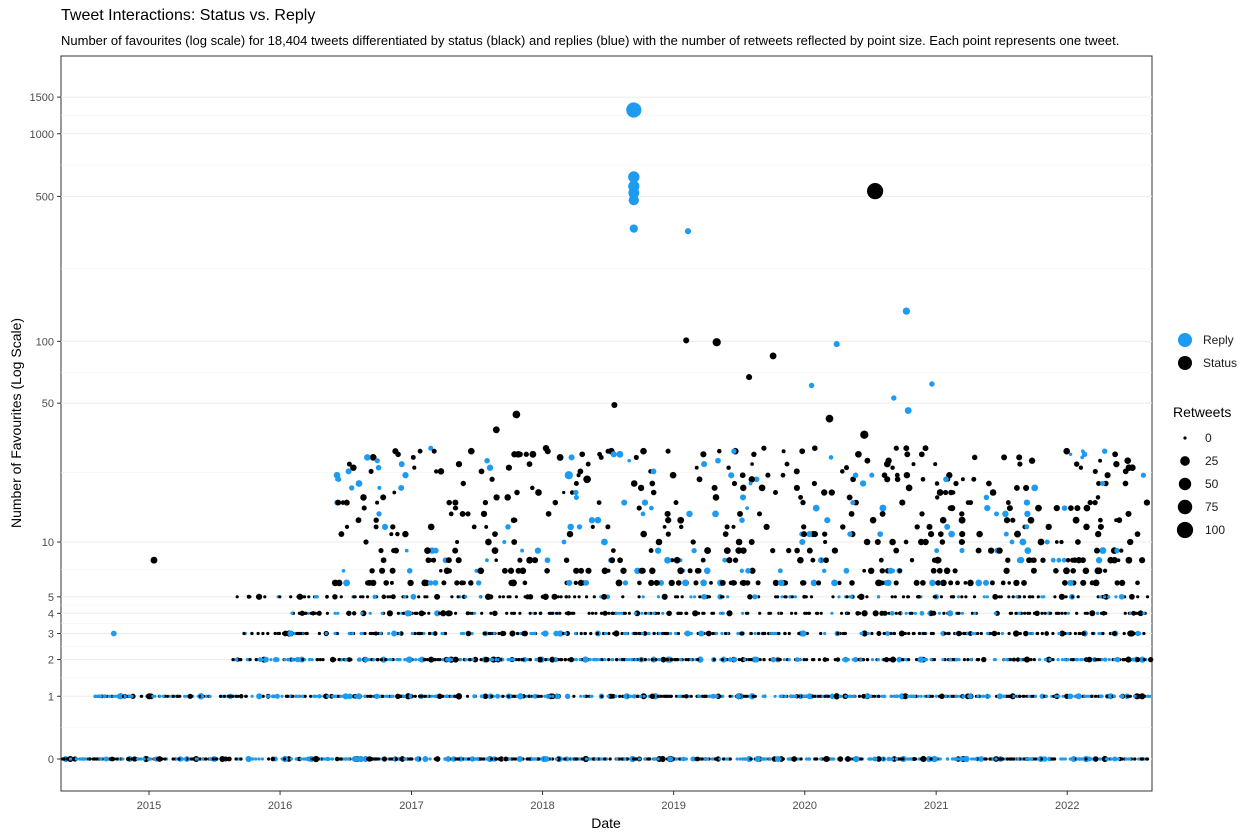 The width and height of the screenshot is (1254, 837). Describe the element at coordinates (1220, 363) in the screenshot. I see `legend-status-label: Status` at that location.